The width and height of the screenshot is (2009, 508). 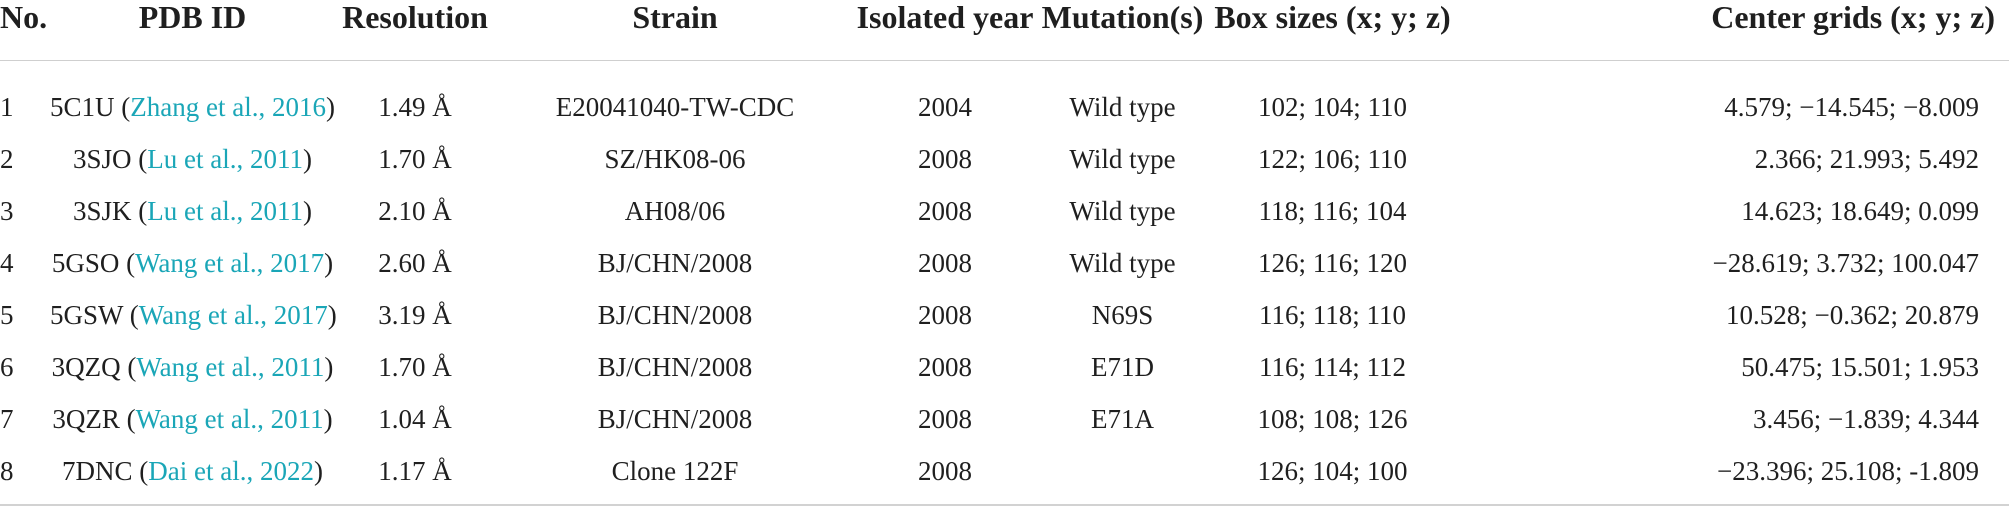 I want to click on ref-year-link: 2022, so click(x=286, y=470).